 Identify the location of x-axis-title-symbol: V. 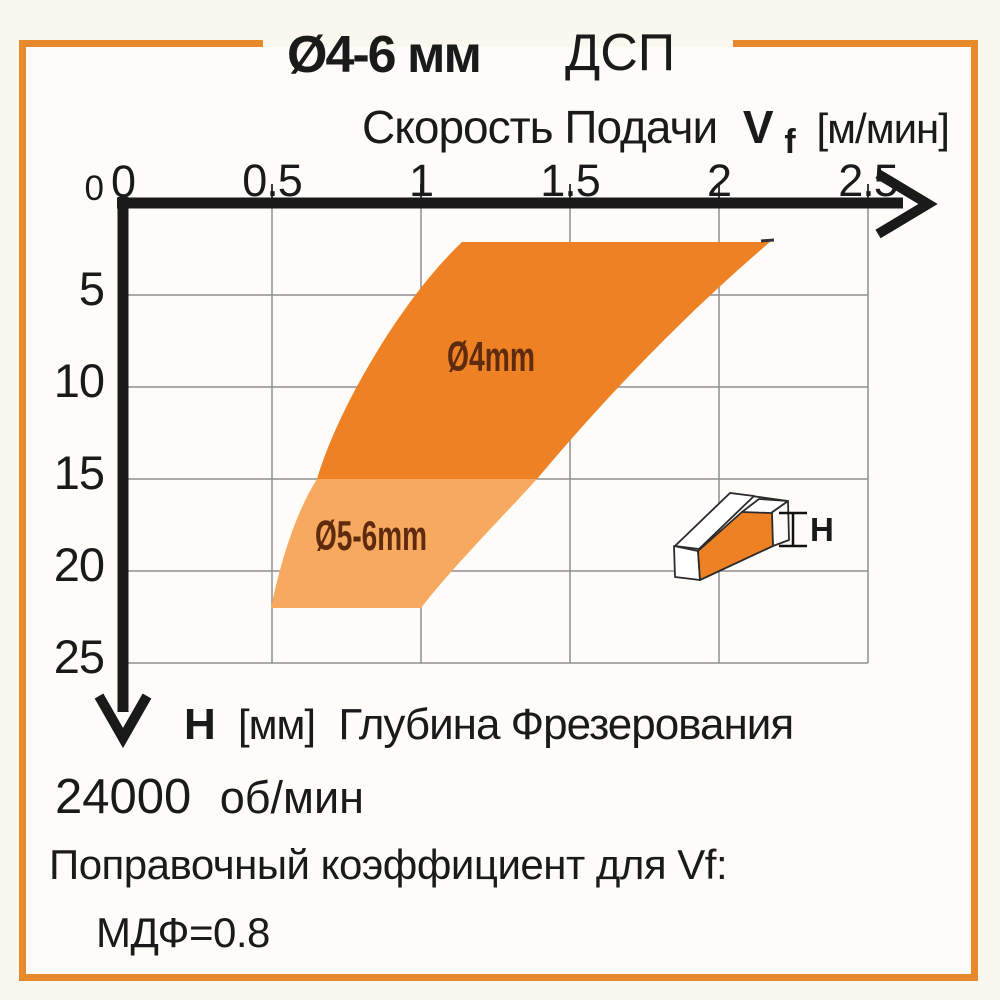
(758, 127).